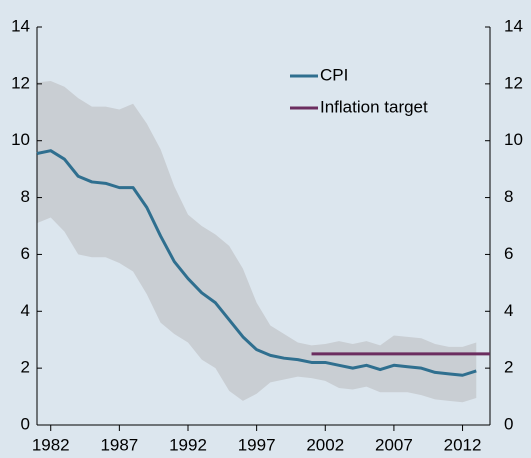 This screenshot has height=458, width=531. What do you see at coordinates (25, 367) in the screenshot?
I see `y-tick-label: 2` at bounding box center [25, 367].